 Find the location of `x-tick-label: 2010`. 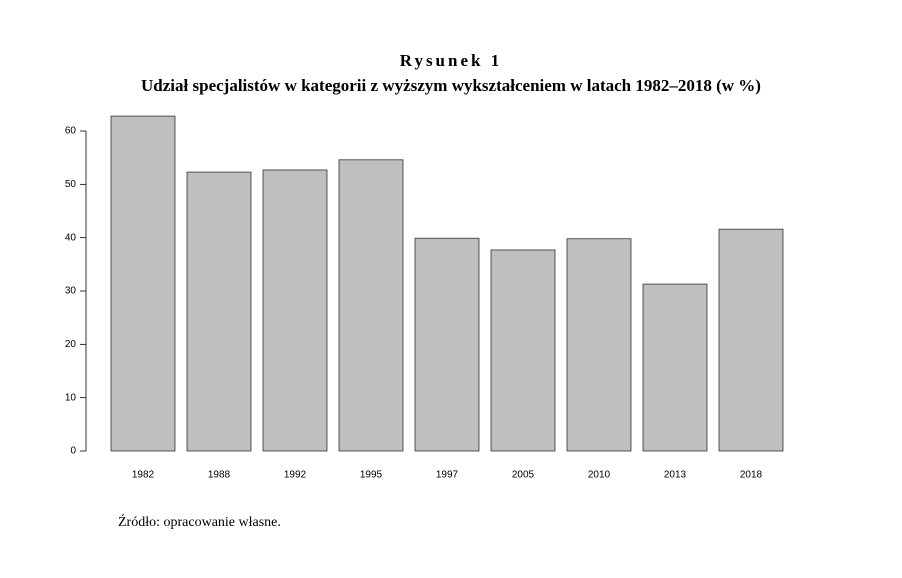

x-tick-label: 2010 is located at coordinates (599, 475).